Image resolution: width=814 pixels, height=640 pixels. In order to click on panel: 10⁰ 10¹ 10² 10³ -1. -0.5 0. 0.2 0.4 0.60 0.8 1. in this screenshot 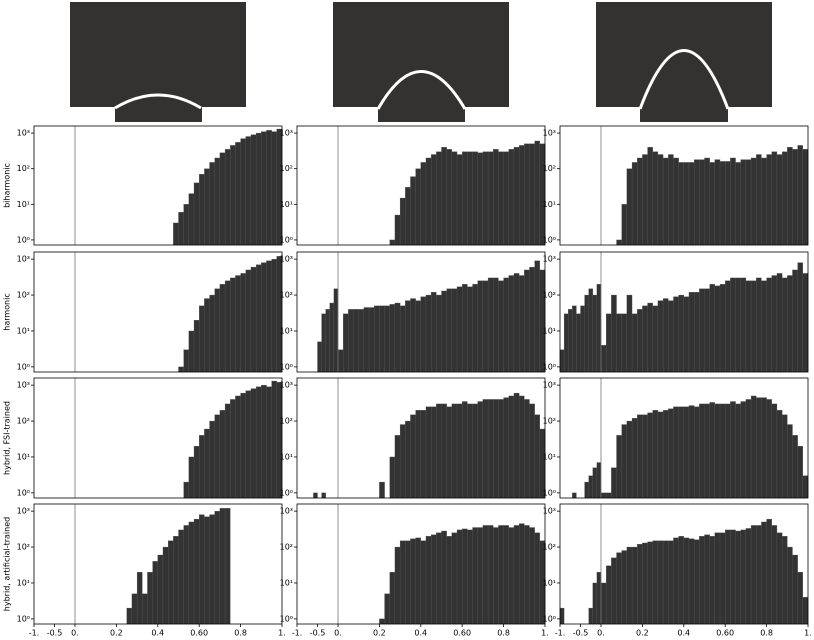, I will do `click(414, 570)`.